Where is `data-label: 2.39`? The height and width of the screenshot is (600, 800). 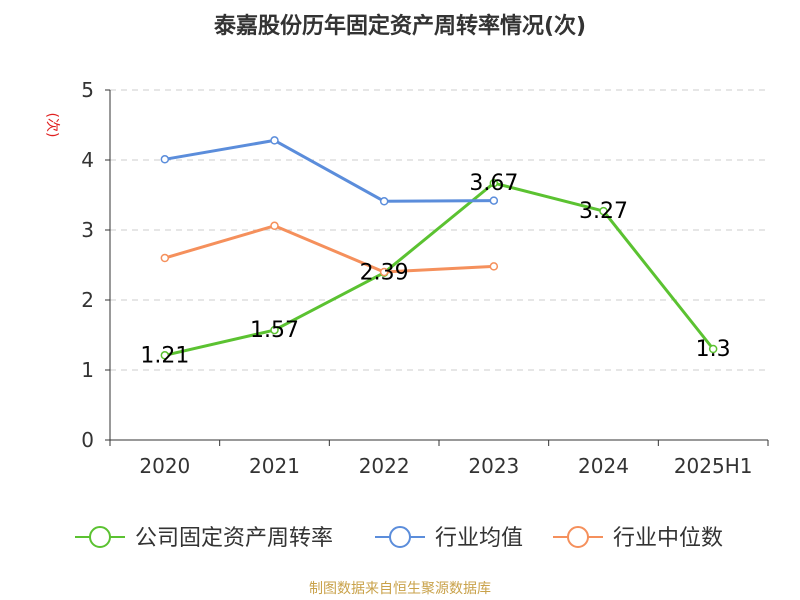
data-label: 2.39 is located at coordinates (384, 273).